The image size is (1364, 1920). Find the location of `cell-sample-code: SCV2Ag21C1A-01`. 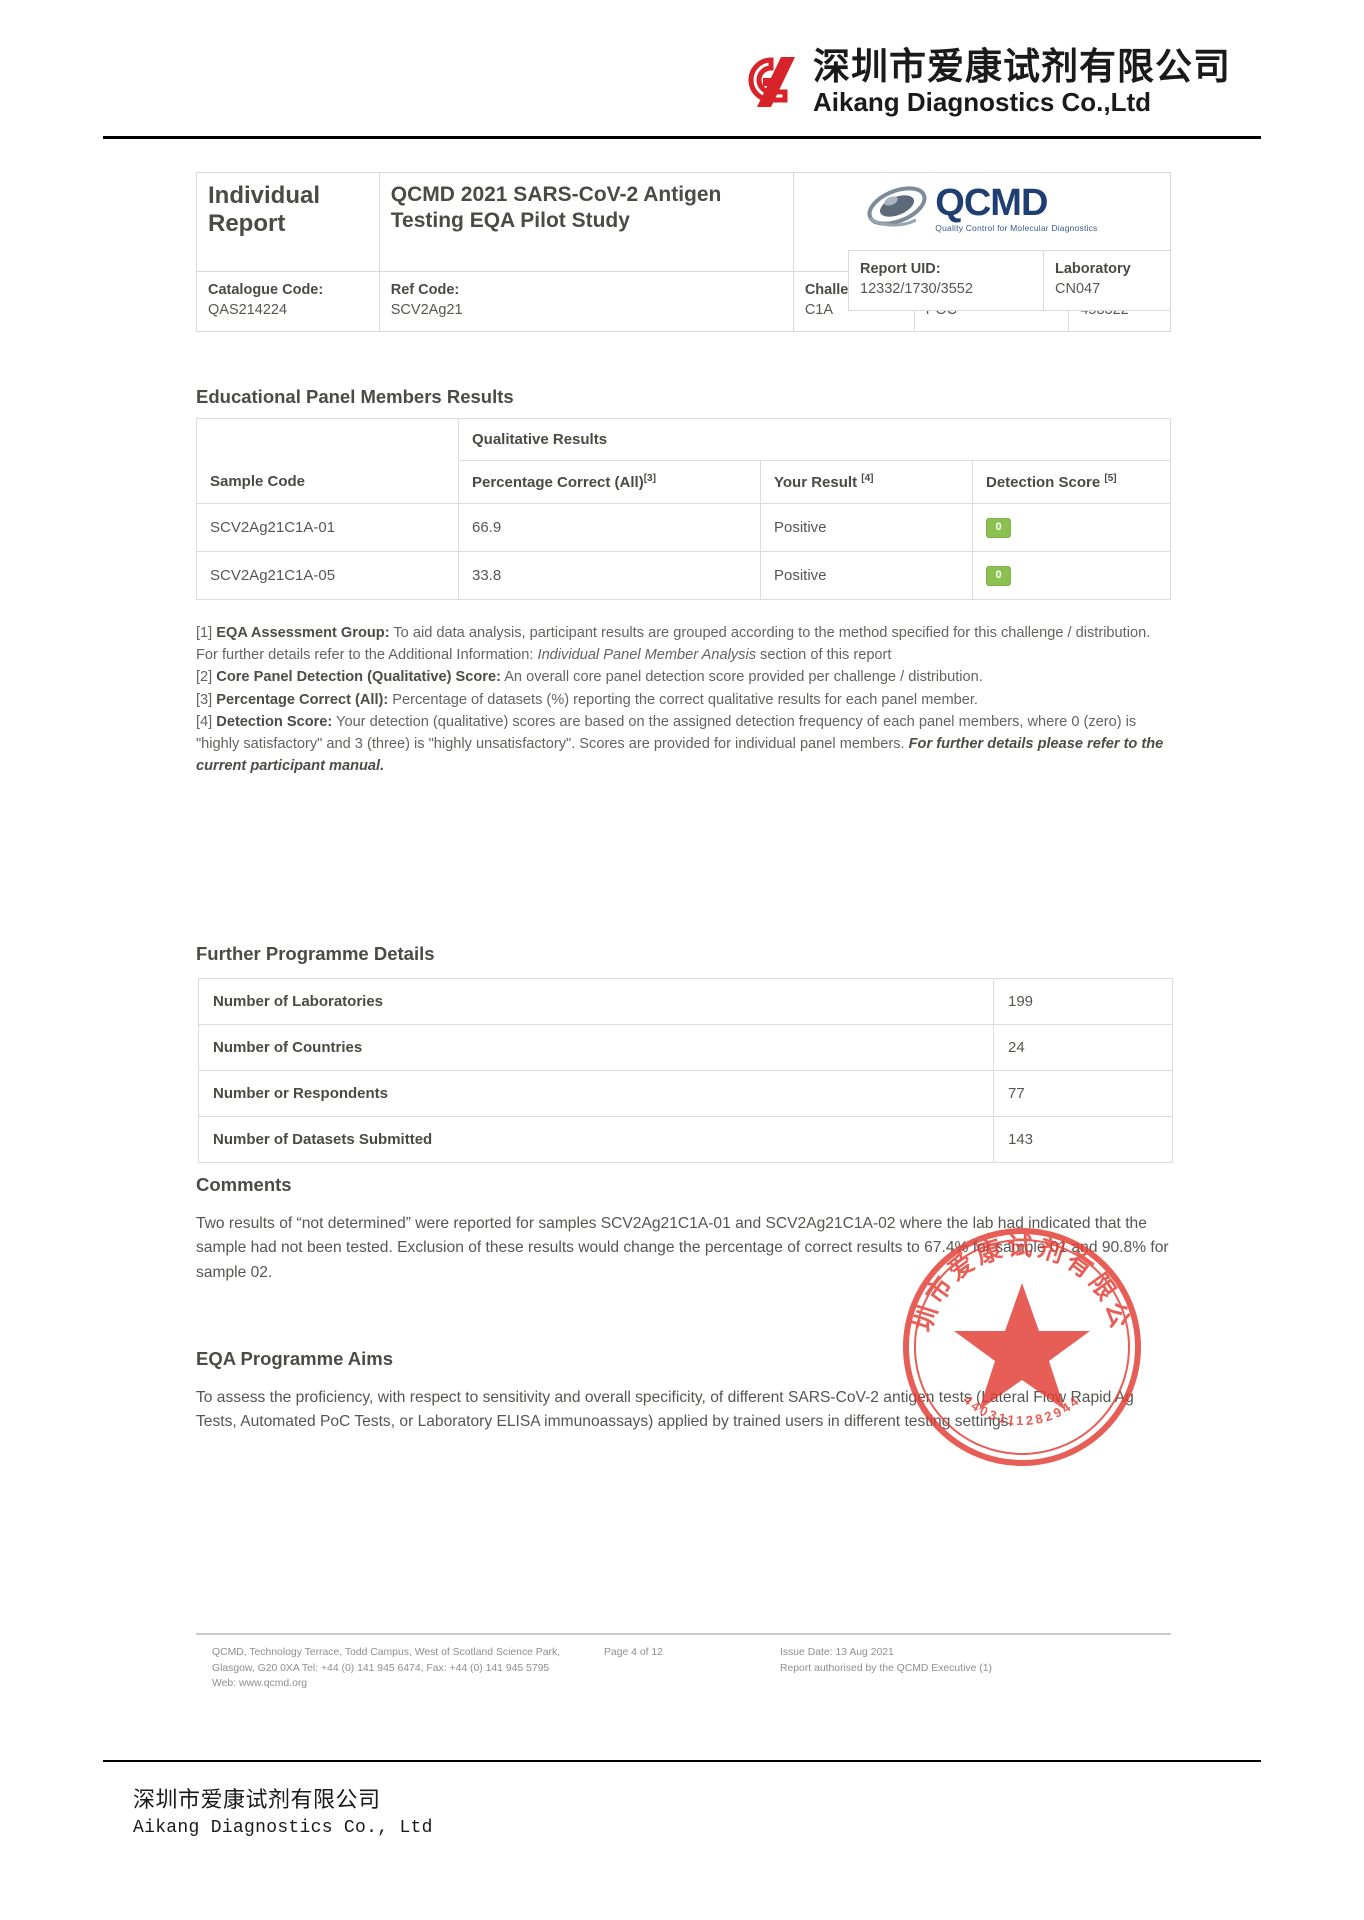

cell-sample-code: SCV2Ag21C1A-01 is located at coordinates (327, 527).